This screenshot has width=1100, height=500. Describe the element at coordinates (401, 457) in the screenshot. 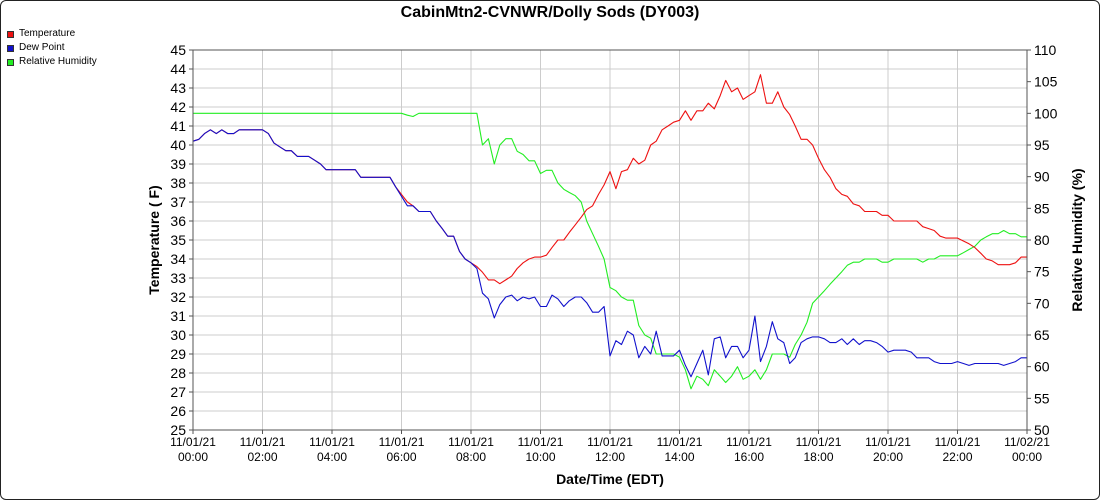

I see `x-tick-time: 06:00` at that location.